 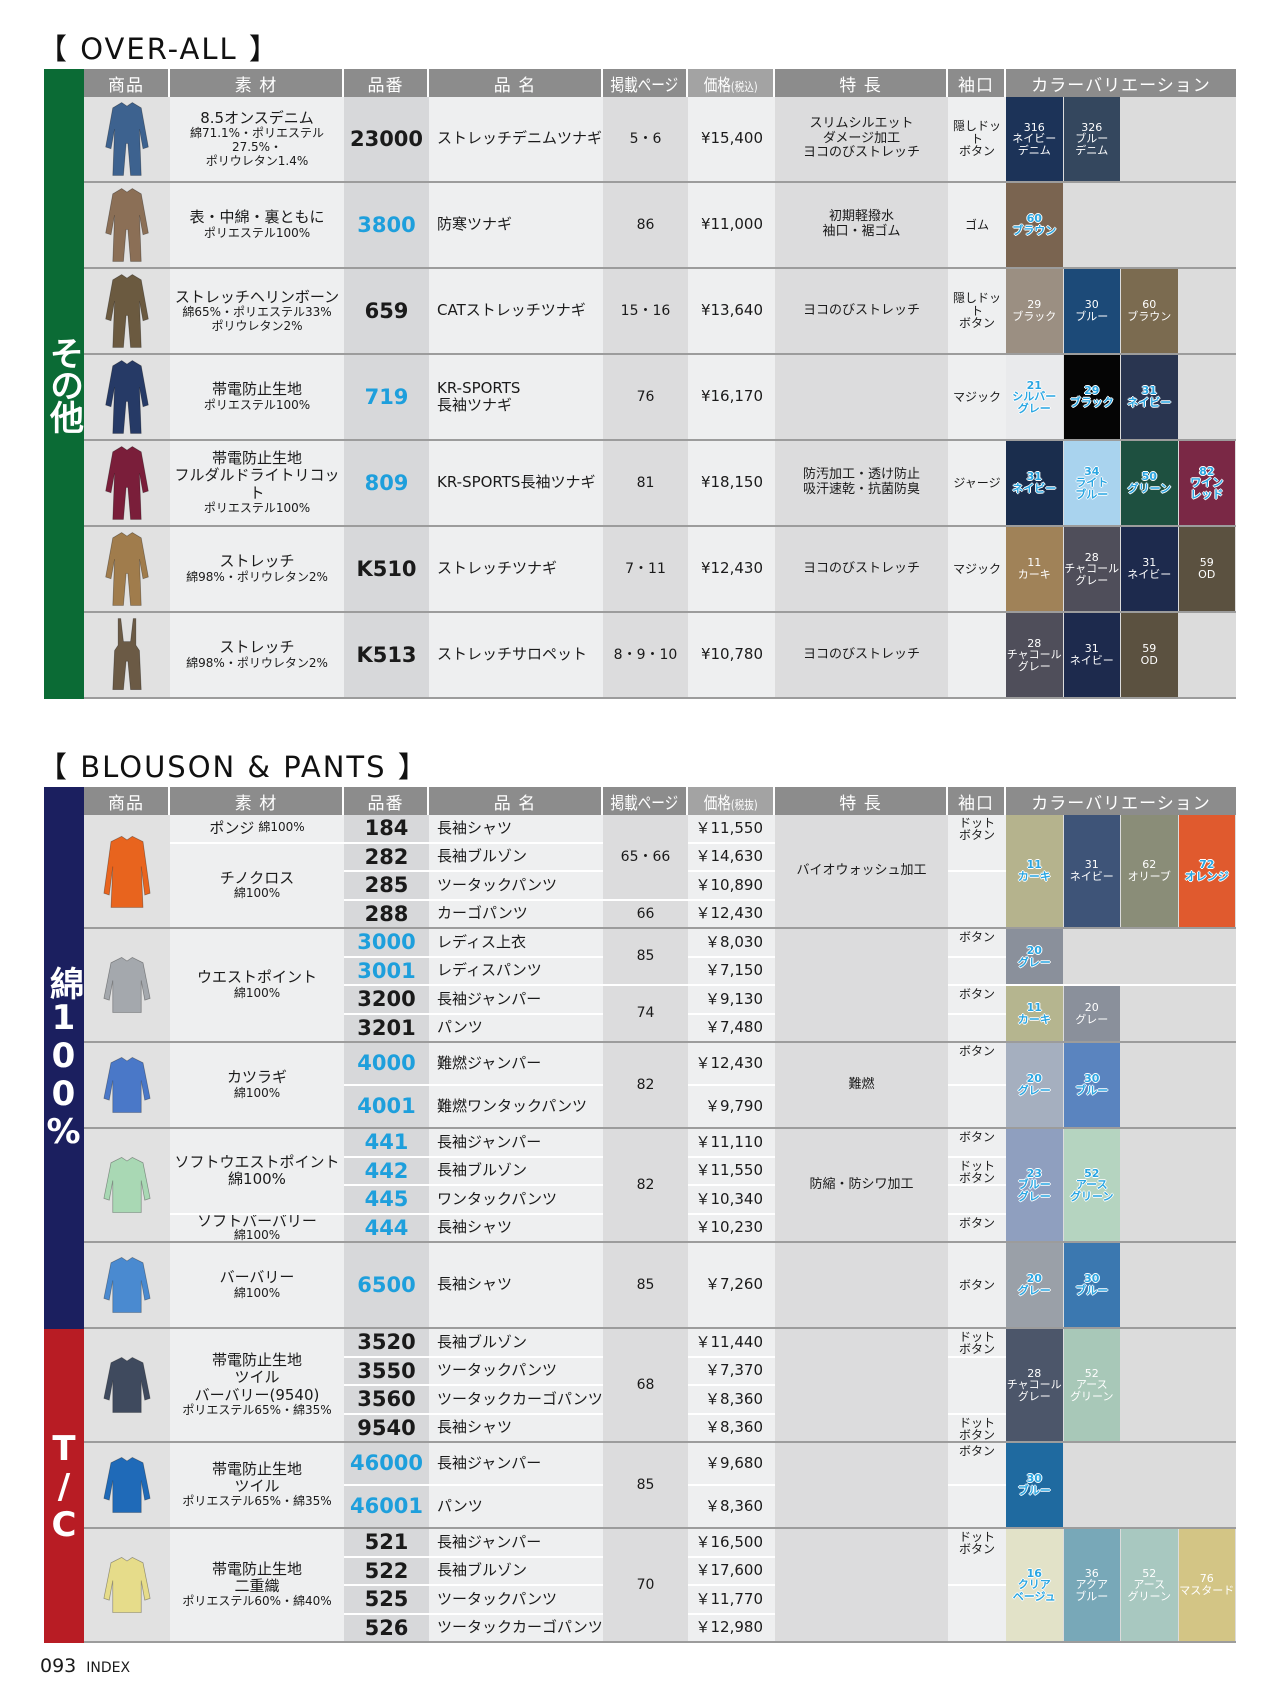 What do you see at coordinates (977, 655) in the screenshot?
I see `sleeve-type` at bounding box center [977, 655].